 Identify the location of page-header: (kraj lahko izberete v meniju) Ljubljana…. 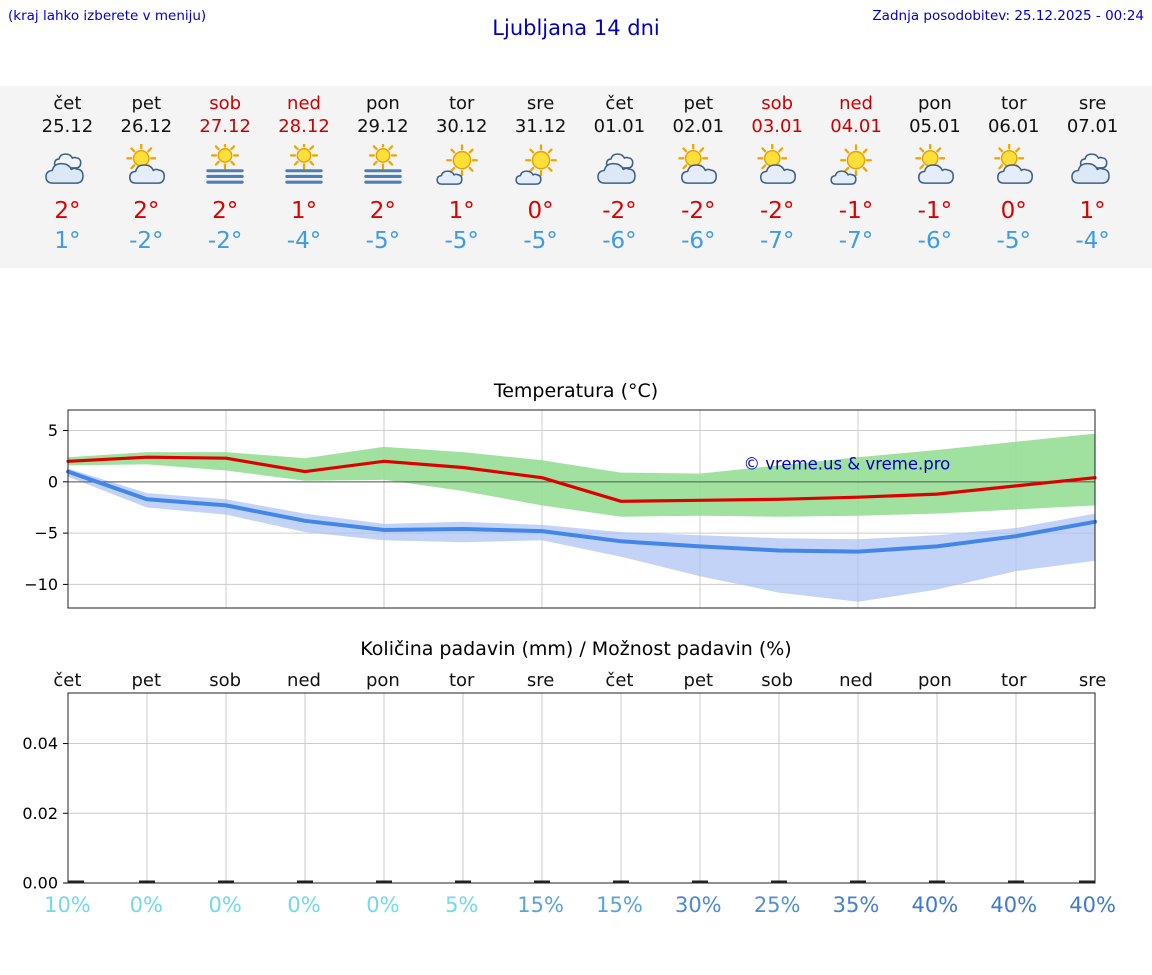
(576, 26).